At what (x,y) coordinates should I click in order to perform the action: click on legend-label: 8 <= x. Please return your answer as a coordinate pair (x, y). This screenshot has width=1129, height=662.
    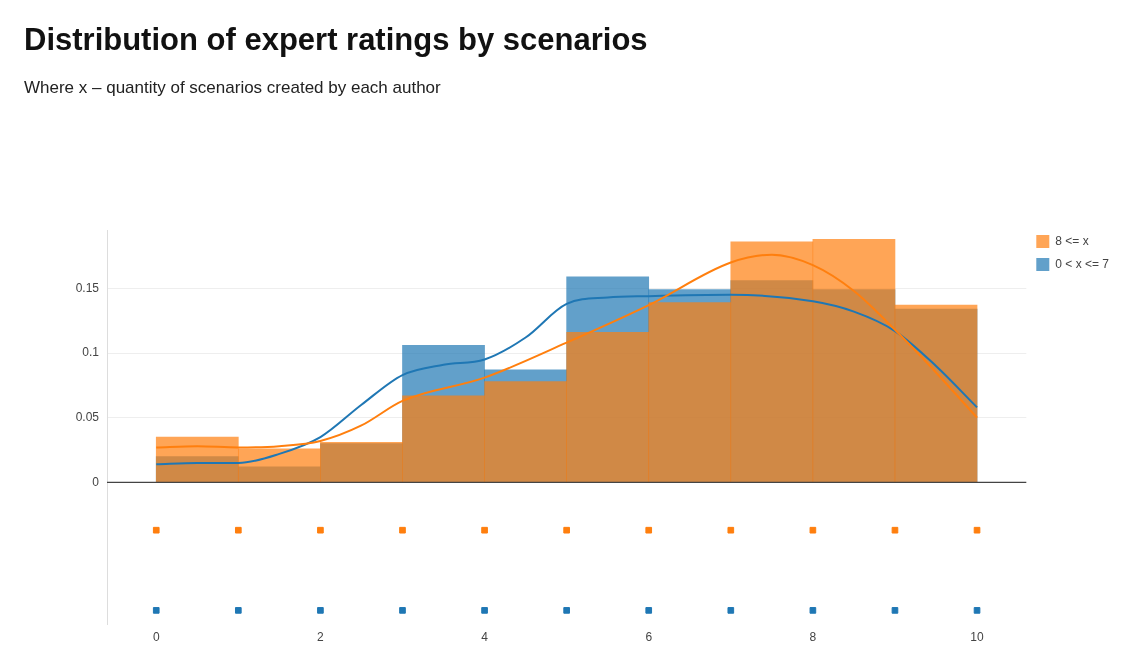
    Looking at the image, I should click on (1072, 240).